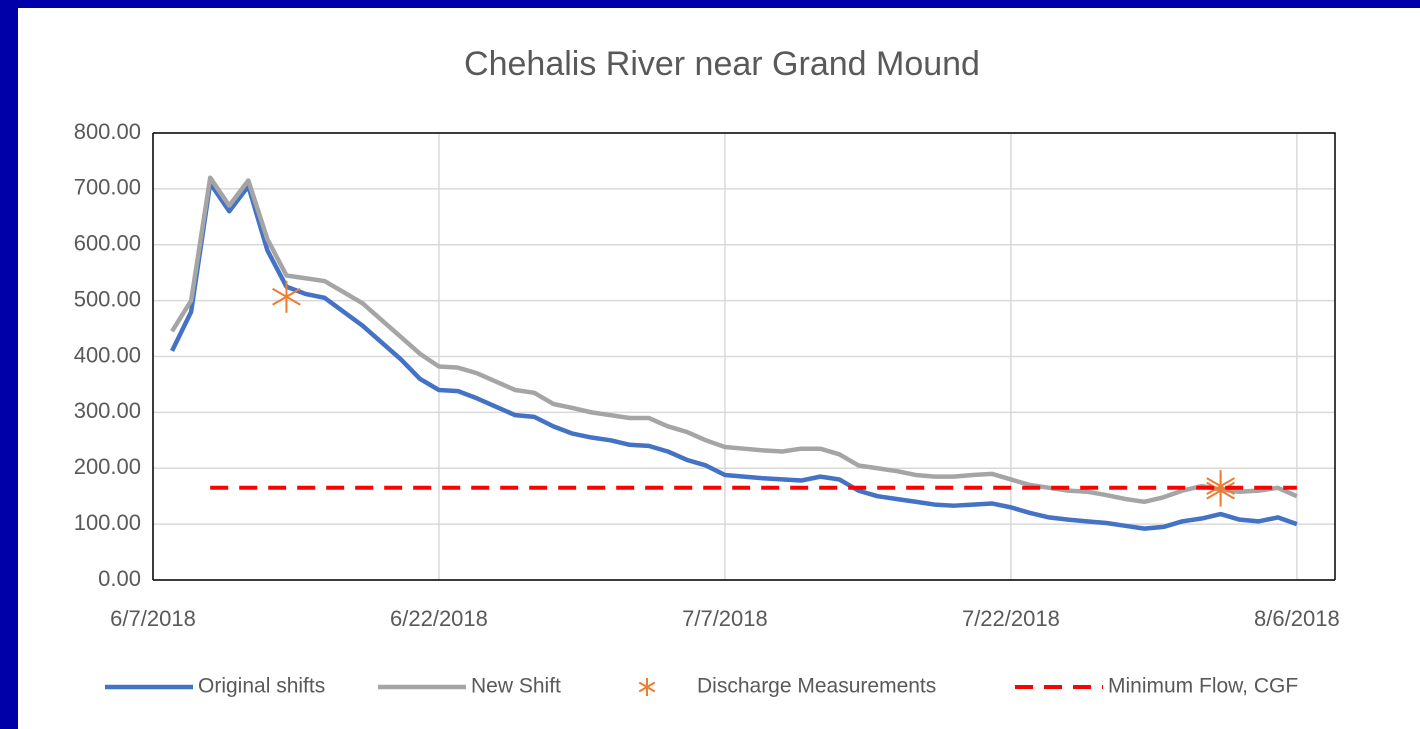 Image resolution: width=1420 pixels, height=729 pixels. What do you see at coordinates (261, 686) in the screenshot?
I see `legend-label: Original shifts` at bounding box center [261, 686].